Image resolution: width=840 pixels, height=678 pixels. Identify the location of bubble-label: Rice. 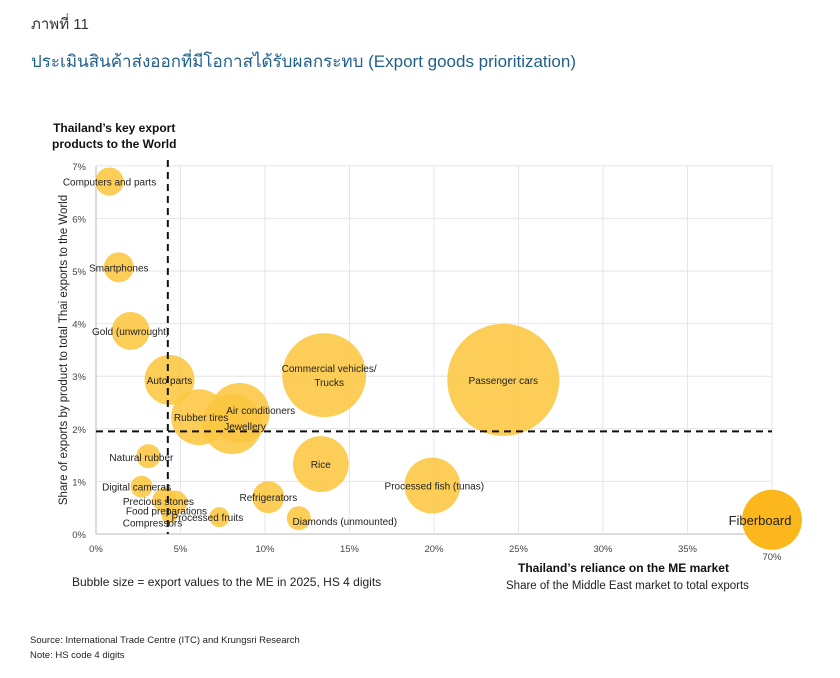
(321, 465).